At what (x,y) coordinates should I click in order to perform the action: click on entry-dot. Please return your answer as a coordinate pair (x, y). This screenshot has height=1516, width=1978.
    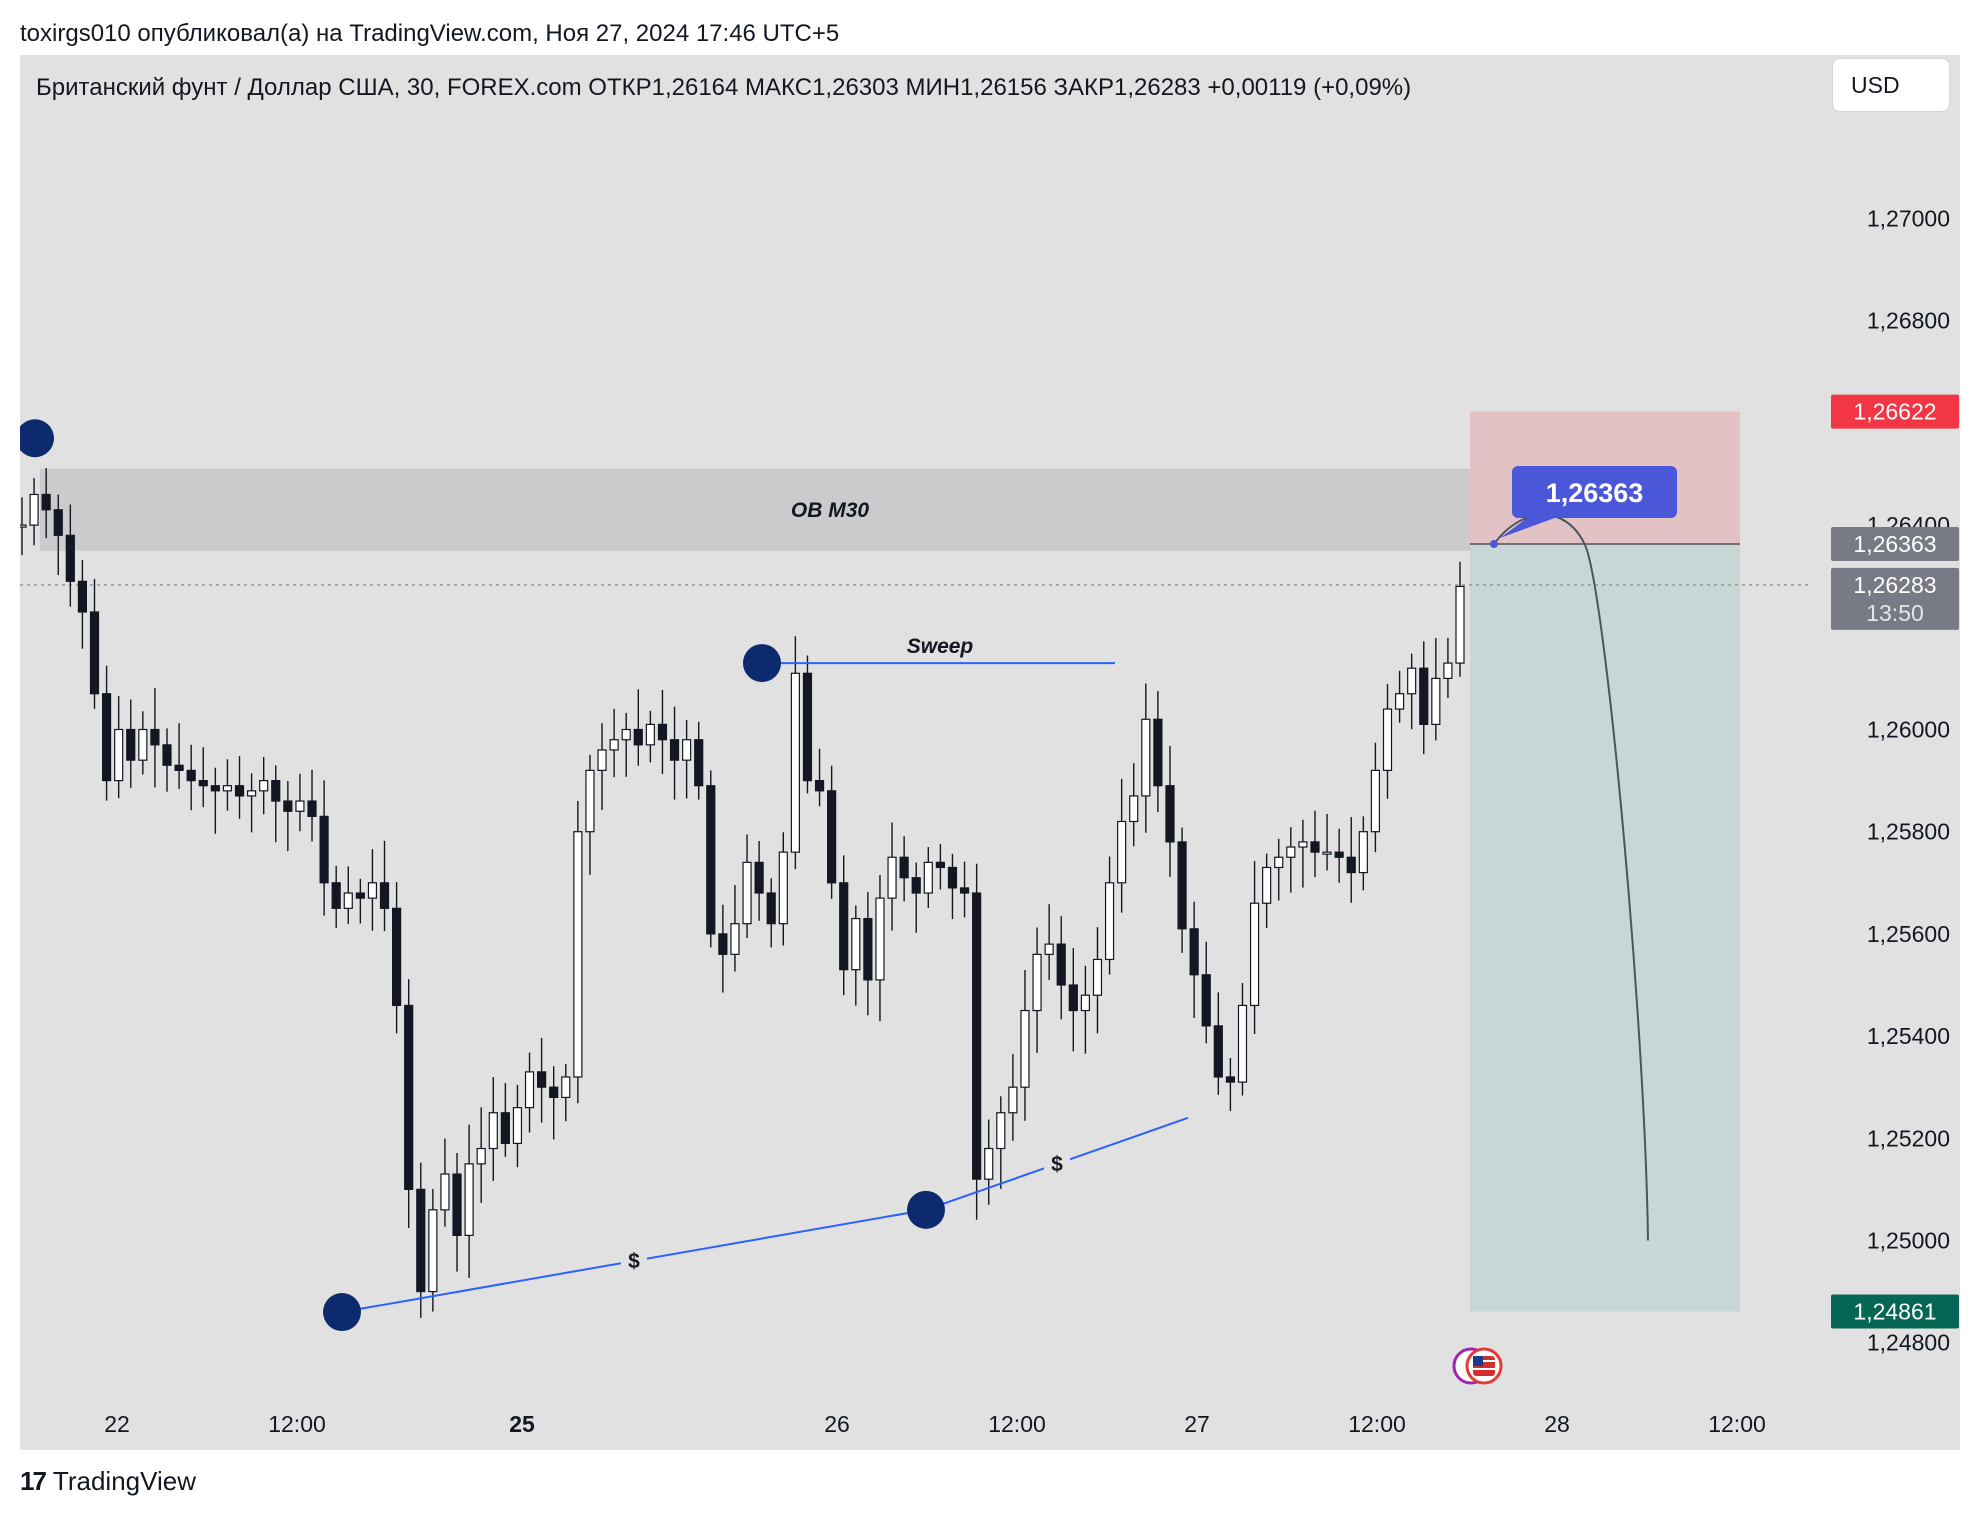
    Looking at the image, I should click on (1494, 544).